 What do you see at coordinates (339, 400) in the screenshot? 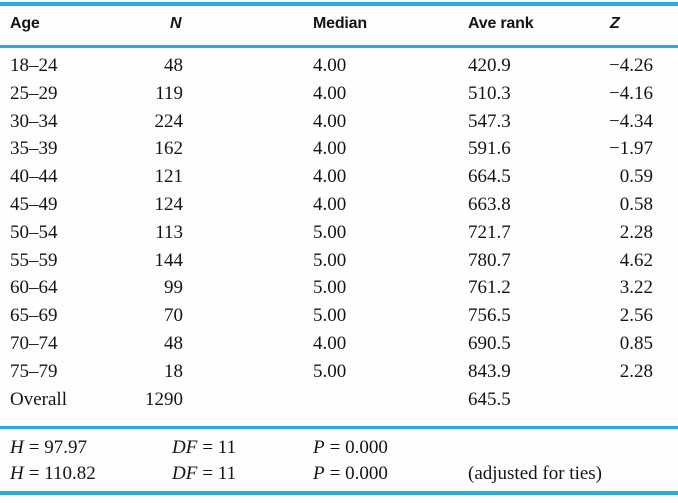
I see `table-row-overall: Overall 1290 645.5` at bounding box center [339, 400].